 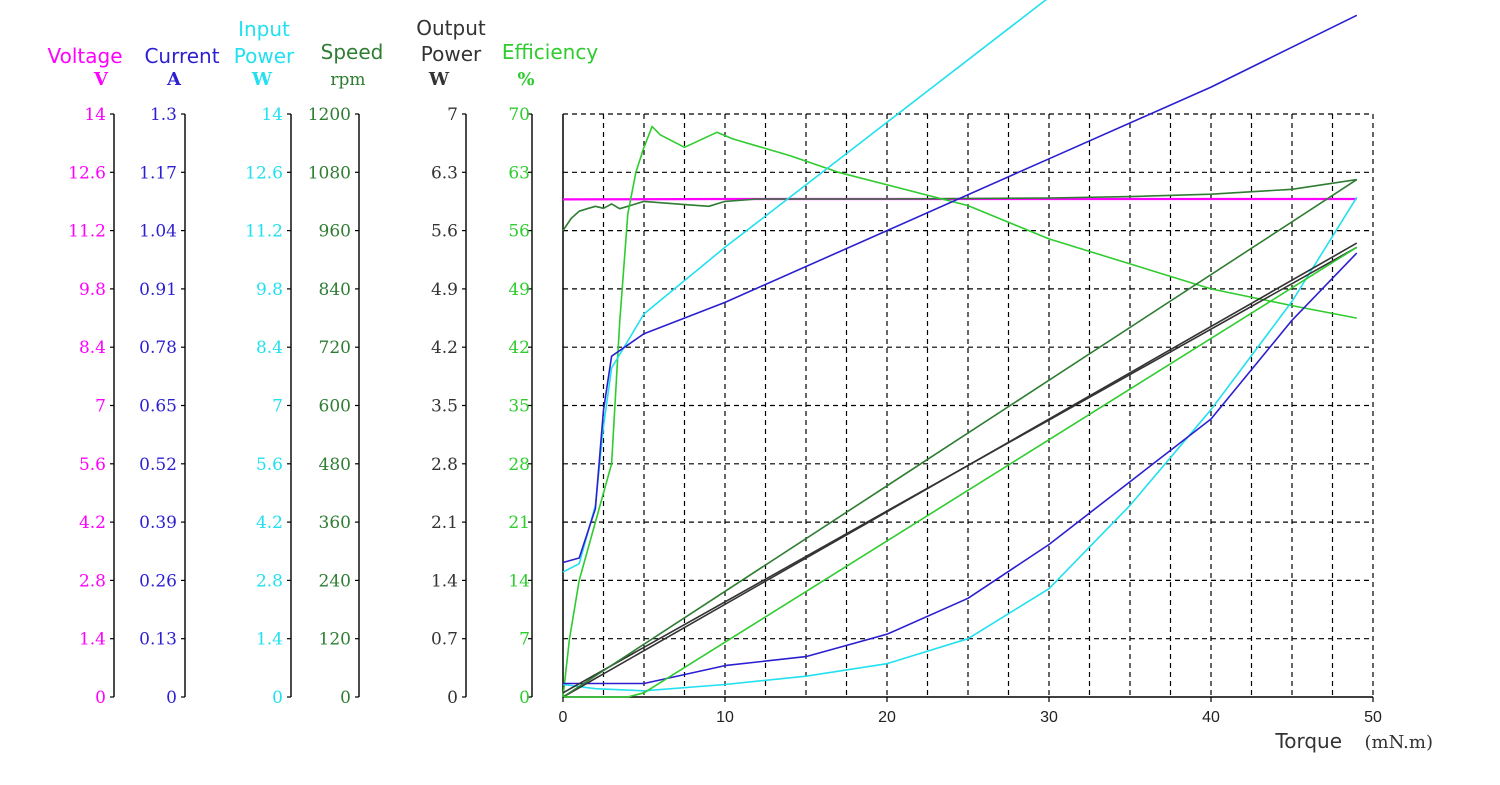 What do you see at coordinates (451, 28) in the screenshot?
I see `y-axis-title: Output` at bounding box center [451, 28].